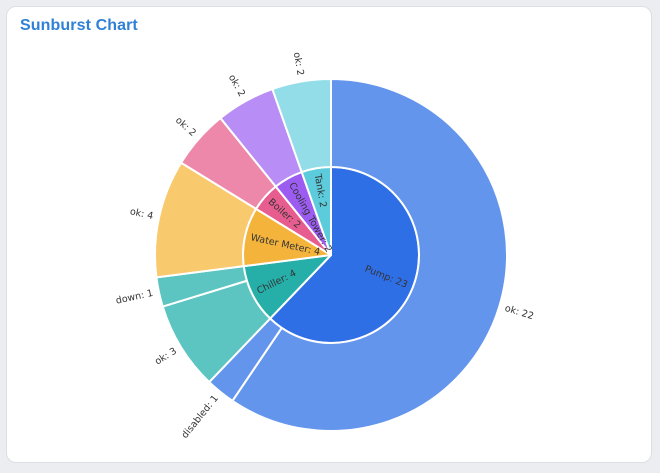 The image size is (660, 473). I want to click on outer-label-pump-disabled: disabled: 1, so click(200, 417).